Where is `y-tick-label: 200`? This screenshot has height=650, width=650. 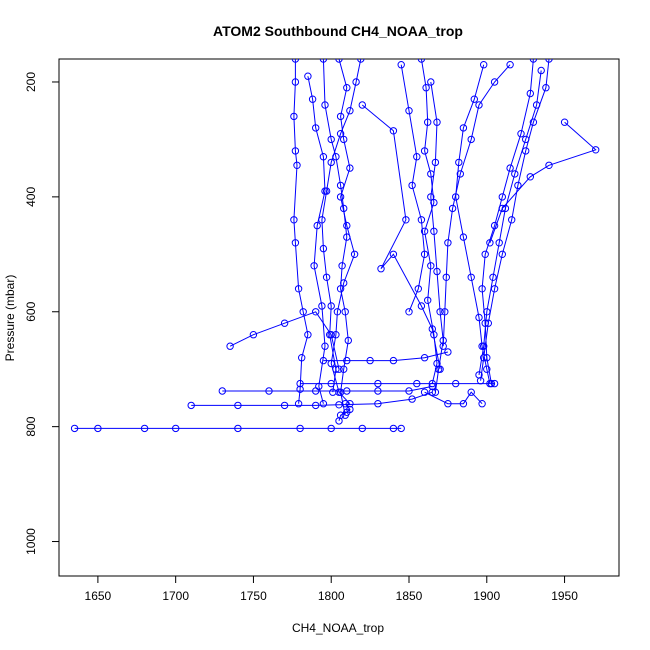 y-tick-label: 200 is located at coordinates (31, 82).